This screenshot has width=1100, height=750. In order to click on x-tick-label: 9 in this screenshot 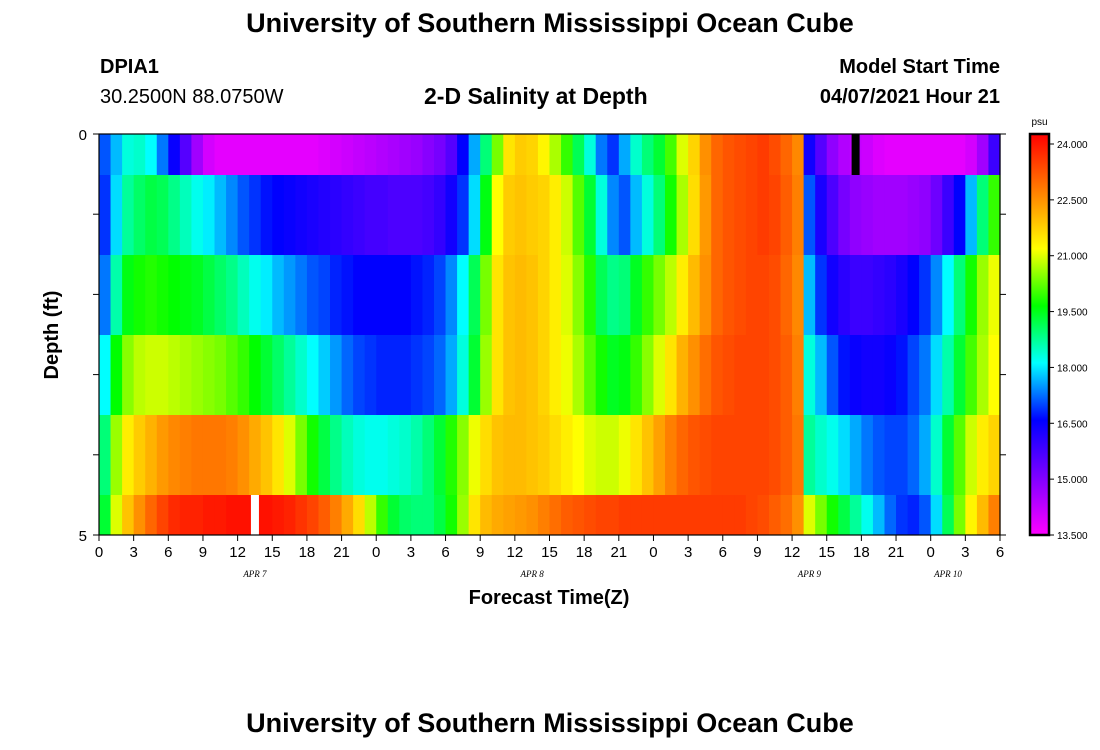, I will do `click(203, 552)`.